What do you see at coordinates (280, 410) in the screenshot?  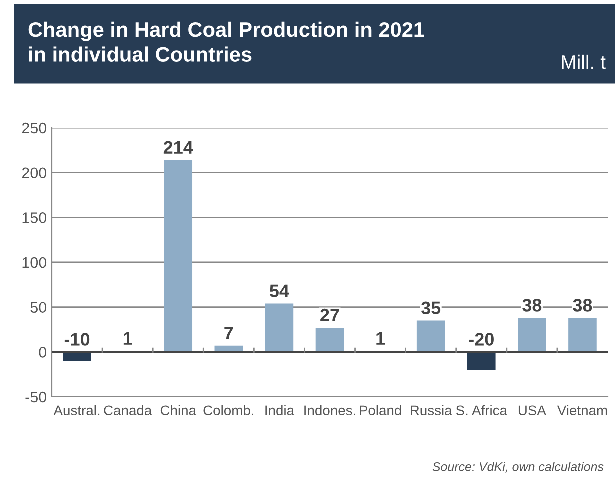 I see `x-tick-label: India` at bounding box center [280, 410].